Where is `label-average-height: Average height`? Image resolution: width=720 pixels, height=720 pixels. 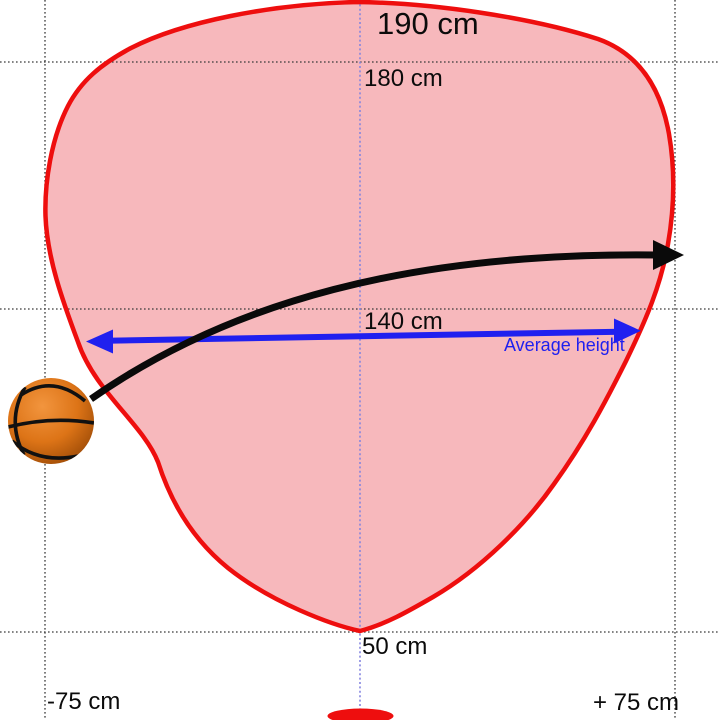
label-average-height: Average height is located at coordinates (564, 345).